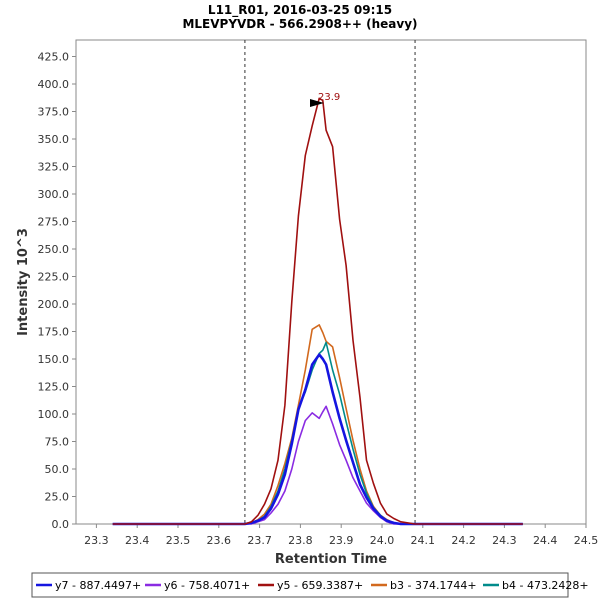  Describe the element at coordinates (463, 540) in the screenshot. I see `x-tick-label: 24.2` at that location.